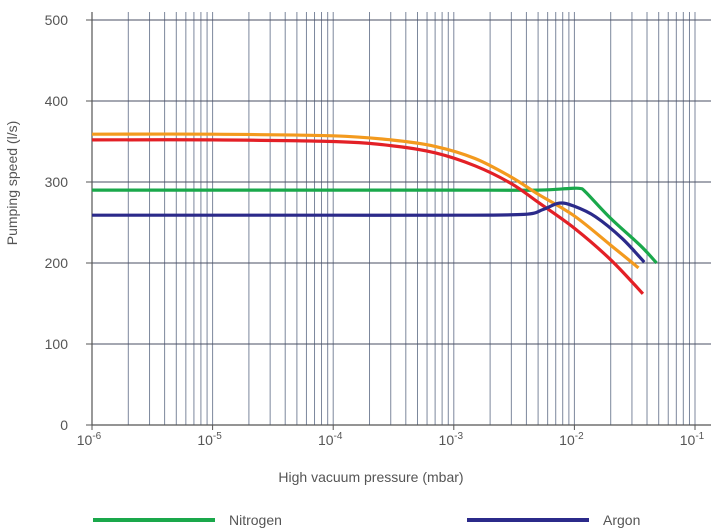 The width and height of the screenshot is (711, 531). Describe the element at coordinates (57, 344) in the screenshot. I see `y-tick-label: 100` at that location.